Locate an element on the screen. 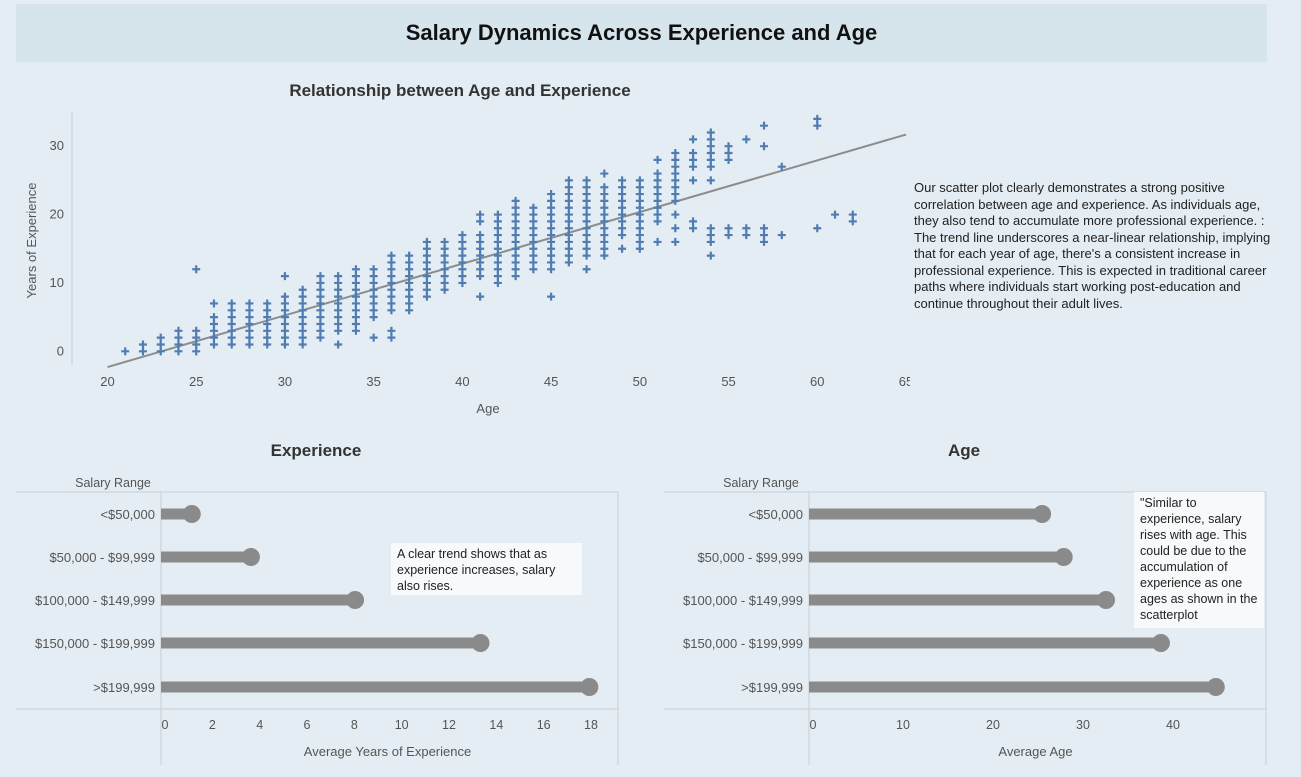  x-axis-title: Average Age is located at coordinates (1035, 751).